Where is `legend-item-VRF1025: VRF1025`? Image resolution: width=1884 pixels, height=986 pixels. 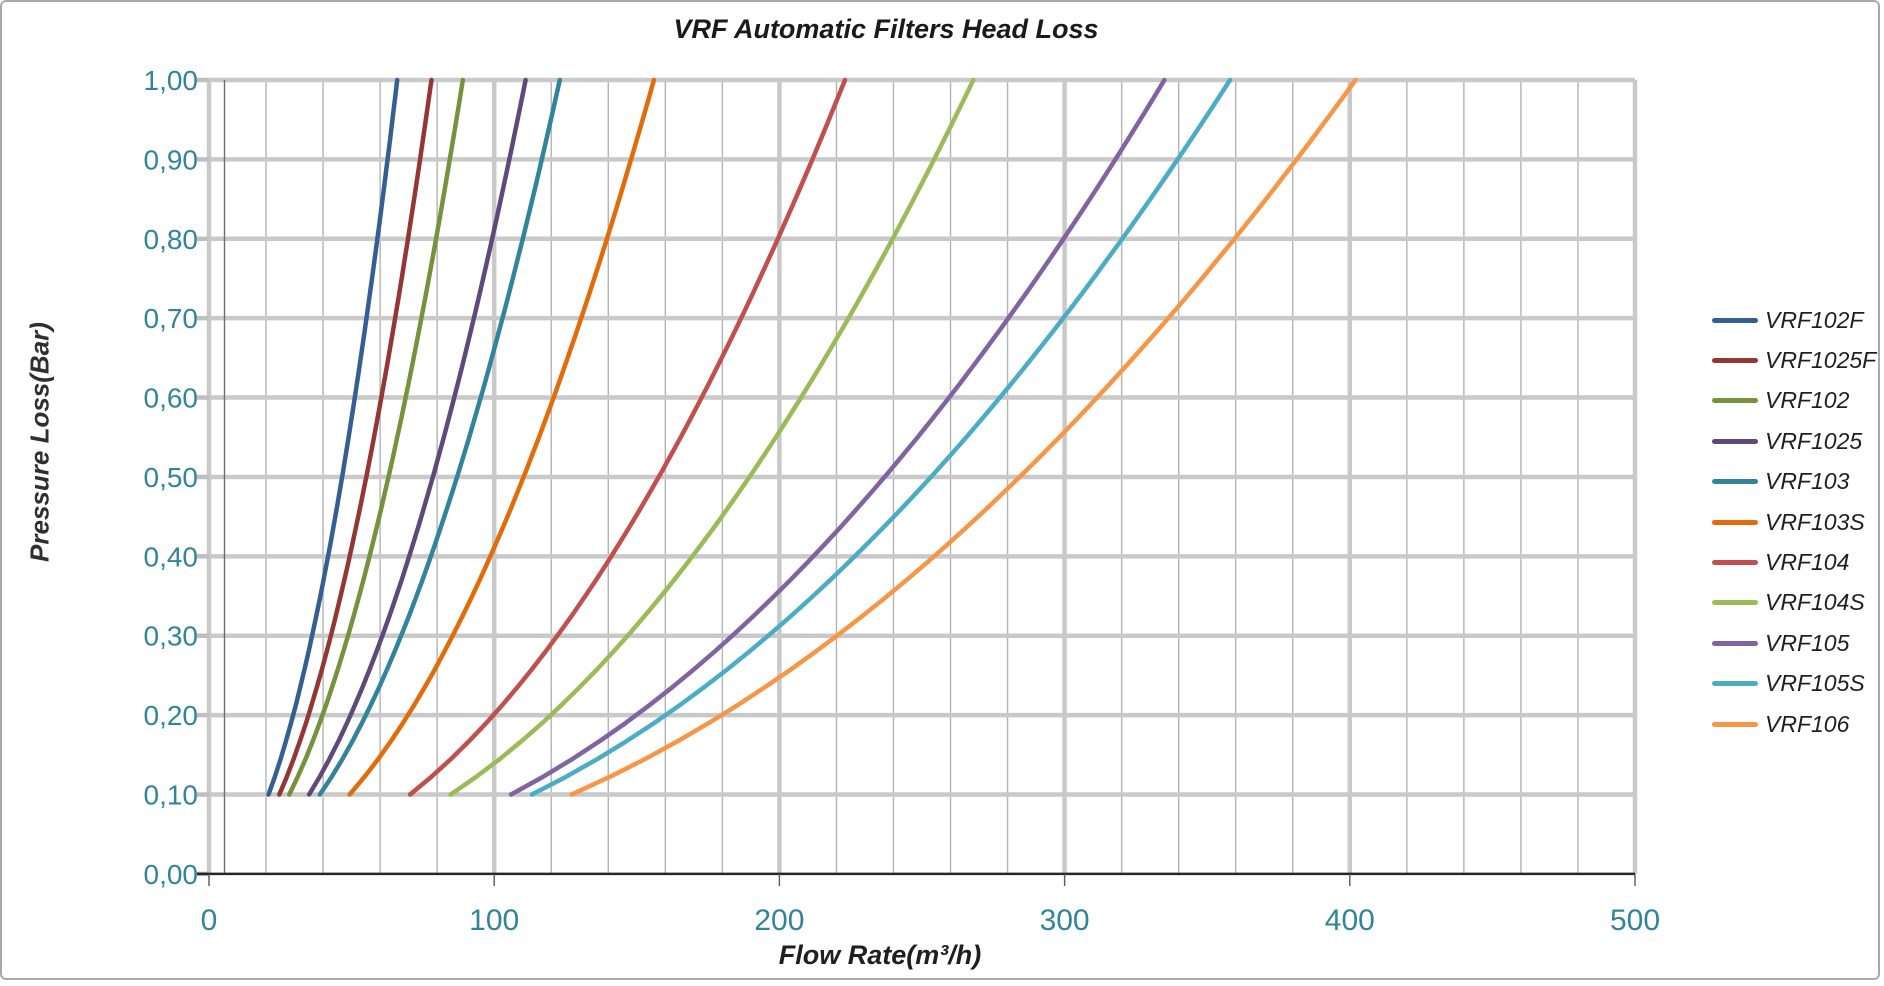 legend-item-VRF1025: VRF1025 is located at coordinates (1794, 441).